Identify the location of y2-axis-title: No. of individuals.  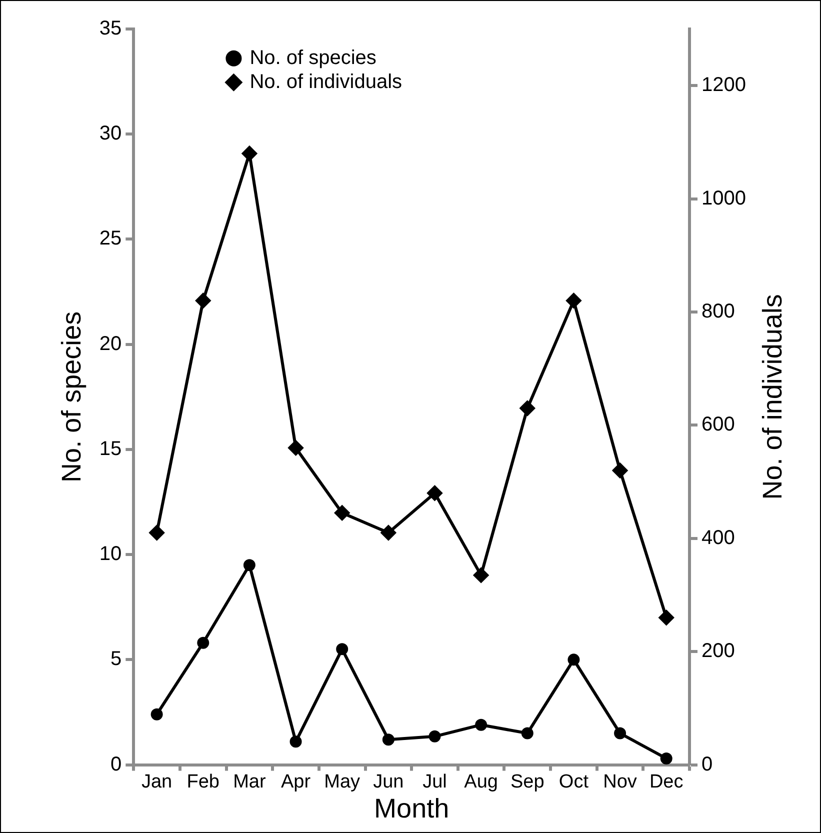
(772, 397).